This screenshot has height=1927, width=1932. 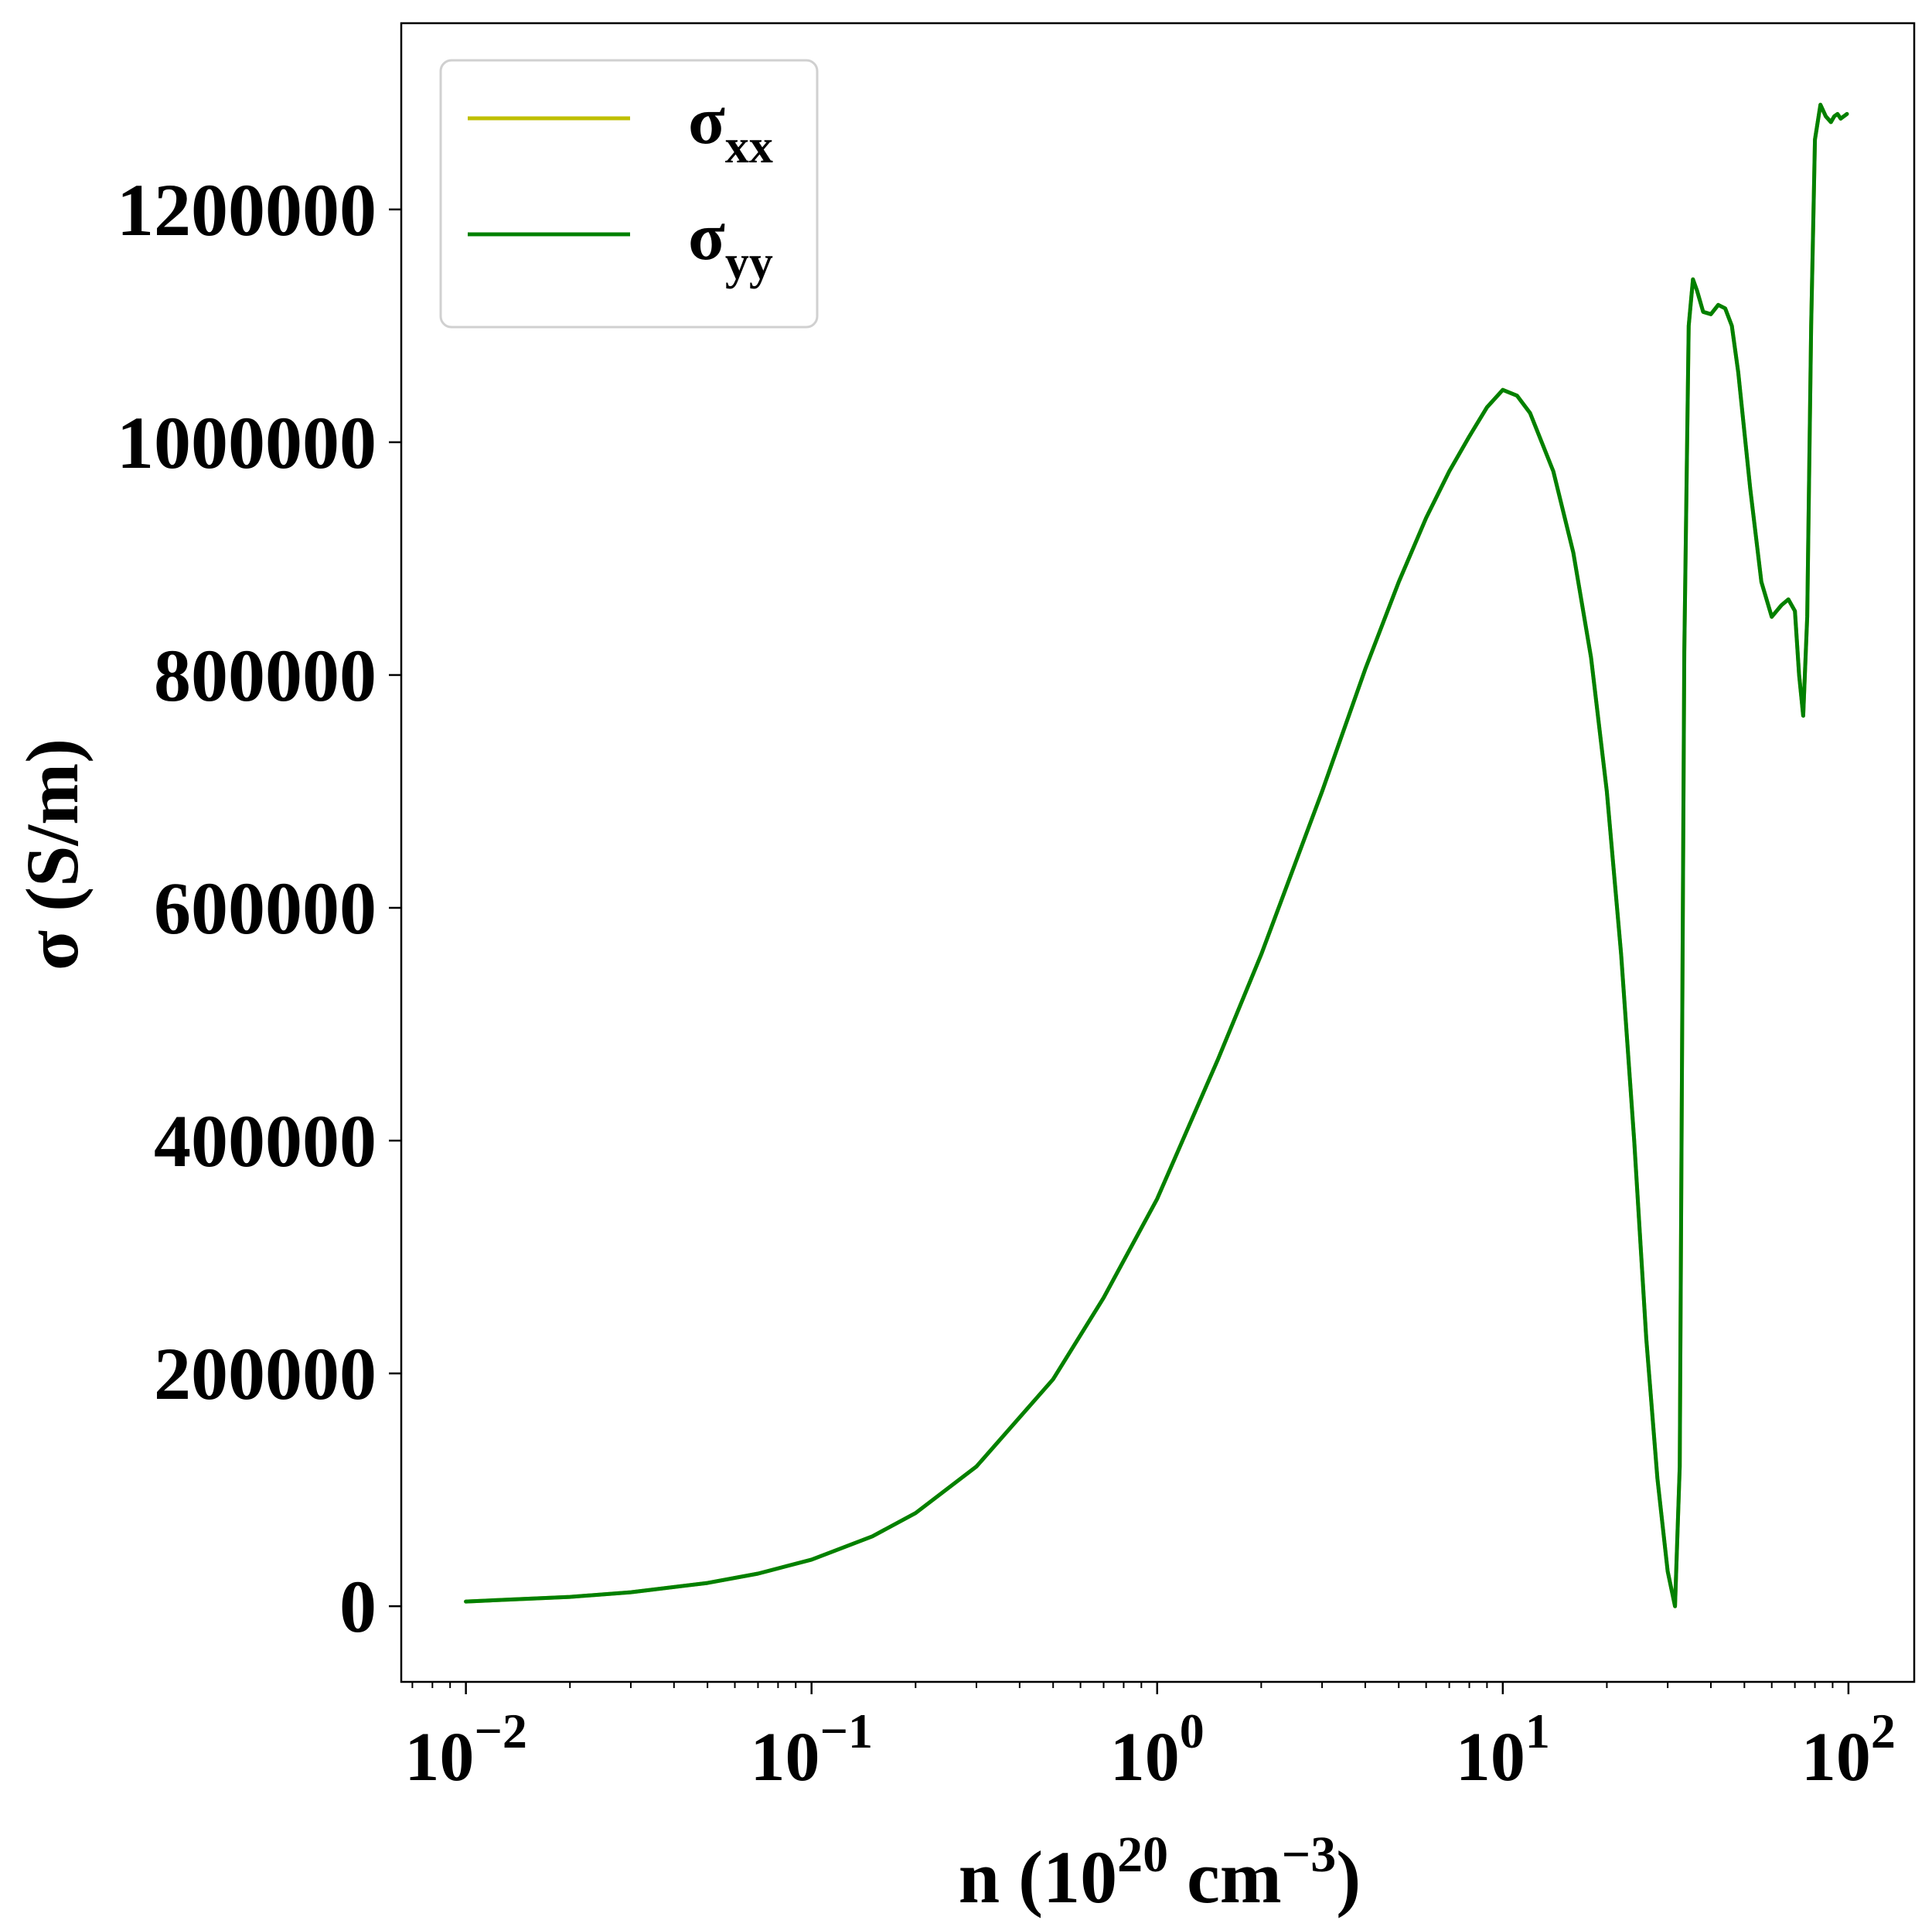 What do you see at coordinates (265, 908) in the screenshot?
I see `y-tick-label: 600000` at bounding box center [265, 908].